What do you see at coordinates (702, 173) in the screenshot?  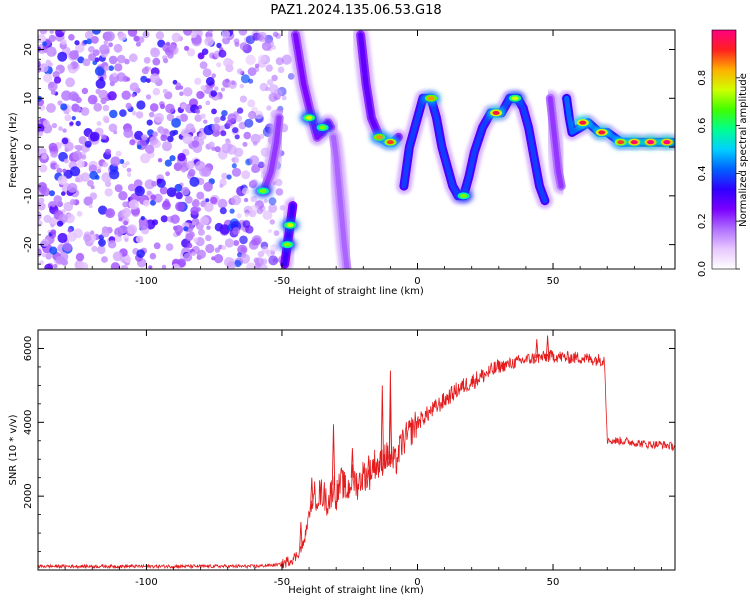 I see `colorbar-tick-label: 0.4` at bounding box center [702, 173].